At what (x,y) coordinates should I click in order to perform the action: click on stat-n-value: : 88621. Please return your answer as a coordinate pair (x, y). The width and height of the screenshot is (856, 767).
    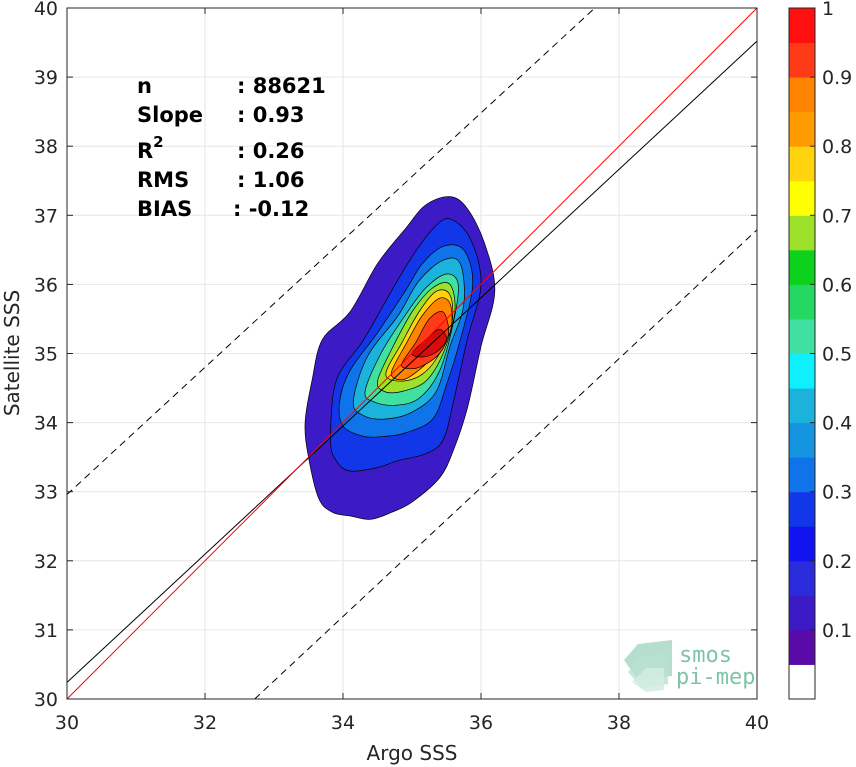
    Looking at the image, I should click on (281, 86).